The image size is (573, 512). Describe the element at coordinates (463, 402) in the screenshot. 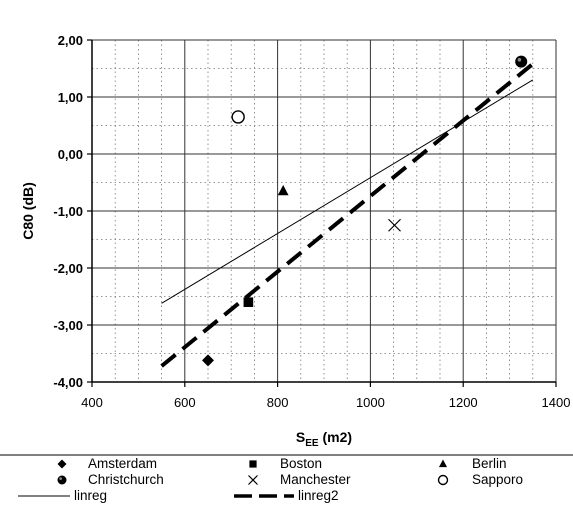

I see `x-tick-label: 1200` at that location.